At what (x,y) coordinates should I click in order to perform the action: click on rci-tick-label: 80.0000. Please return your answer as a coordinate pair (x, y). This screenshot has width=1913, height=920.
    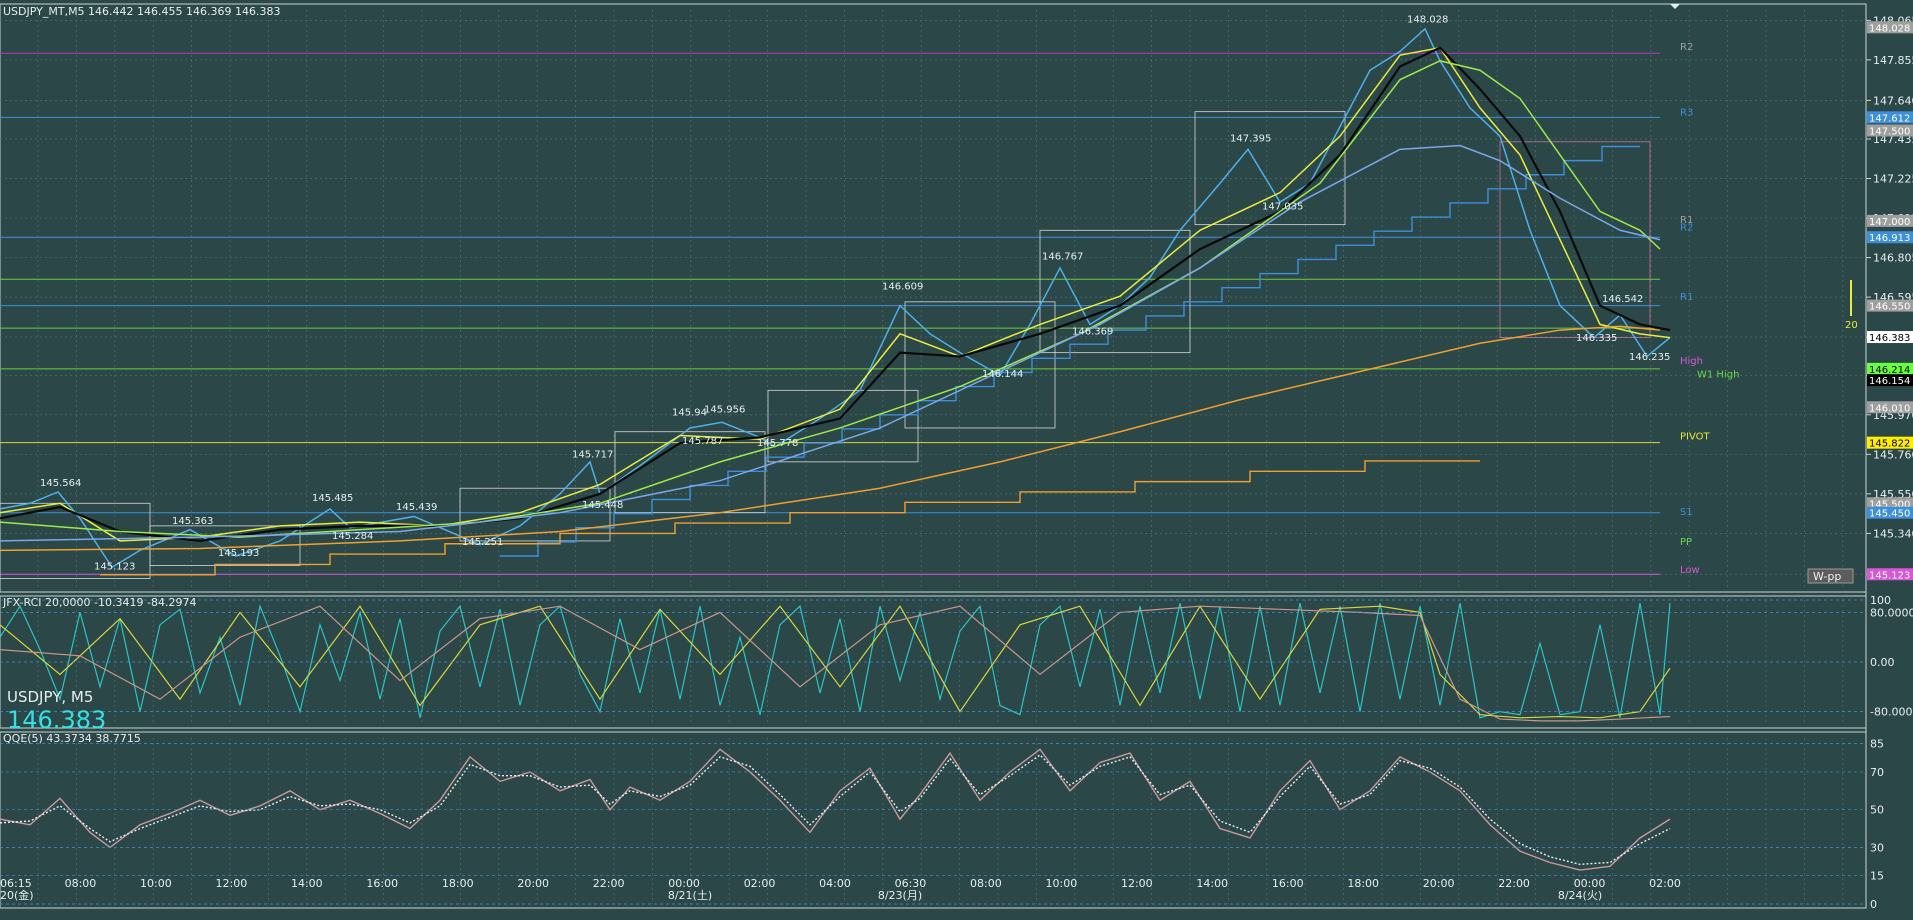
    Looking at the image, I should click on (1891, 612).